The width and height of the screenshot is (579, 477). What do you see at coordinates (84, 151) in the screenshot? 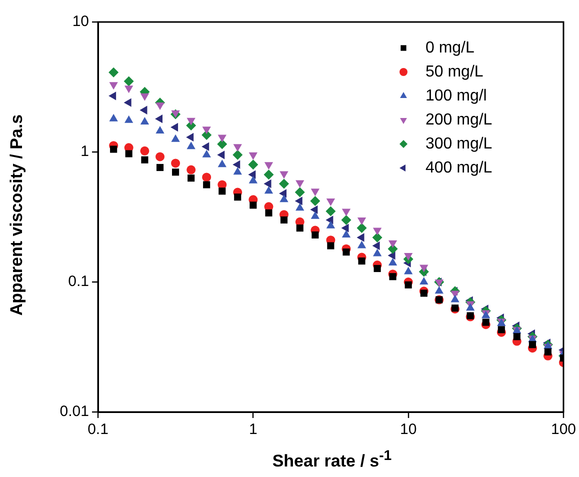
I see `y-tick-label: 1` at bounding box center [84, 151].